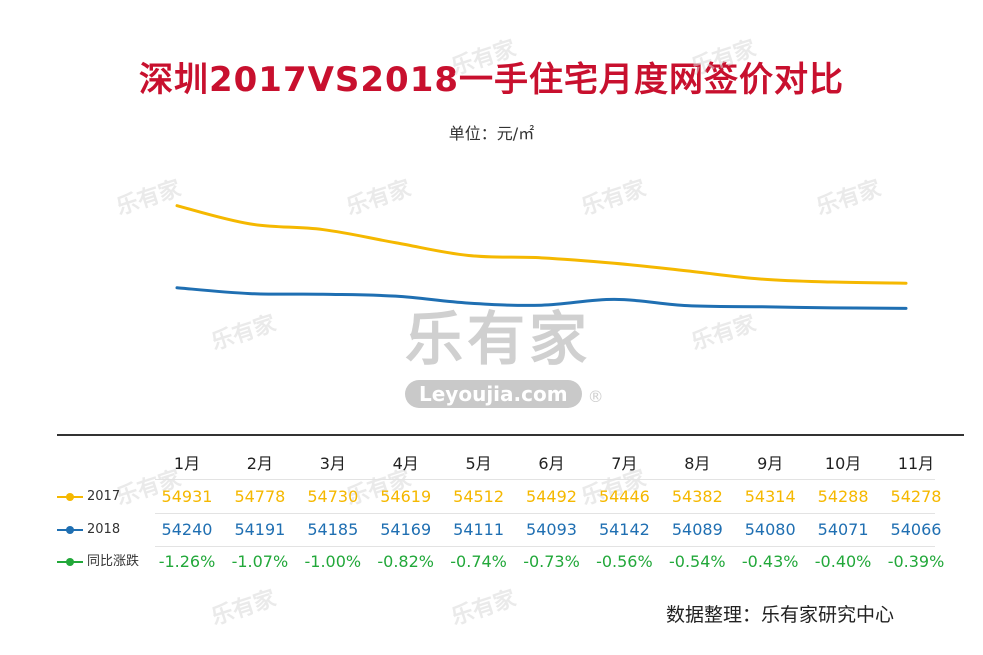  Describe the element at coordinates (479, 529) in the screenshot. I see `value-2018: 54111` at that location.